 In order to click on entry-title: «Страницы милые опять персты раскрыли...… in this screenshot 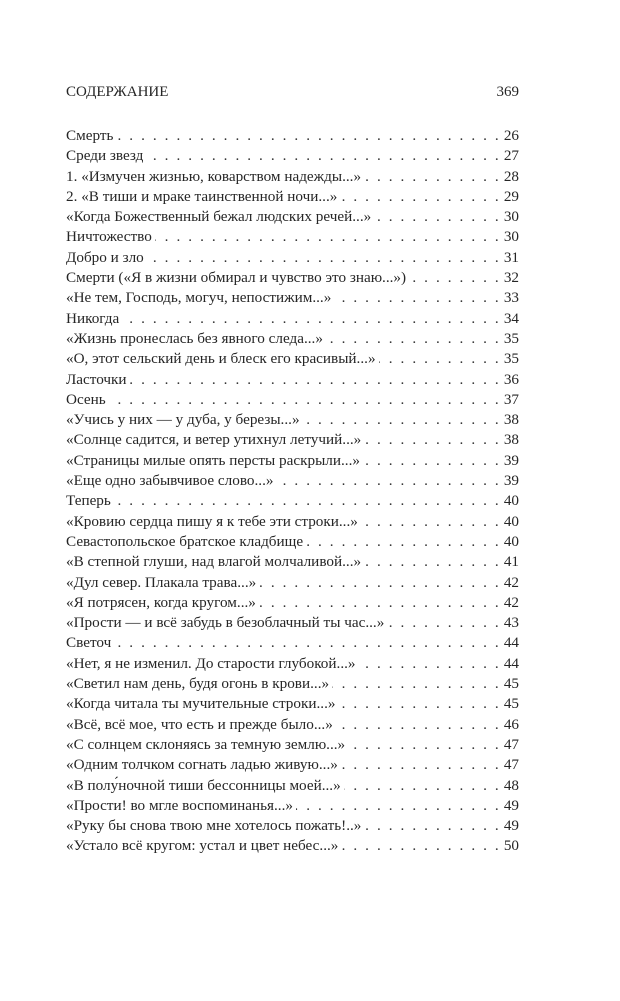, I will do `click(213, 460)`.